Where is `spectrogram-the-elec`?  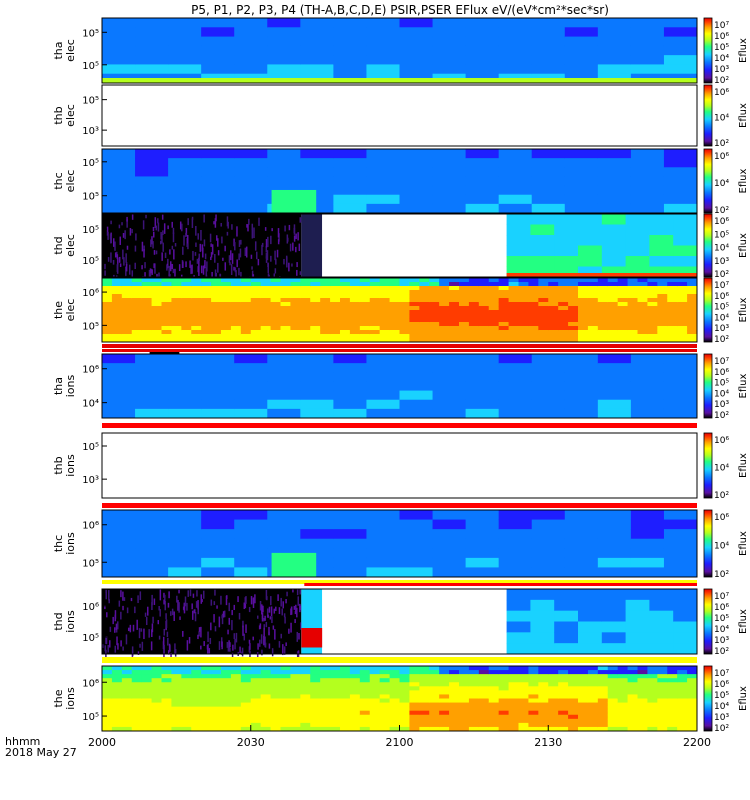
spectrogram-the-elec is located at coordinates (400, 310).